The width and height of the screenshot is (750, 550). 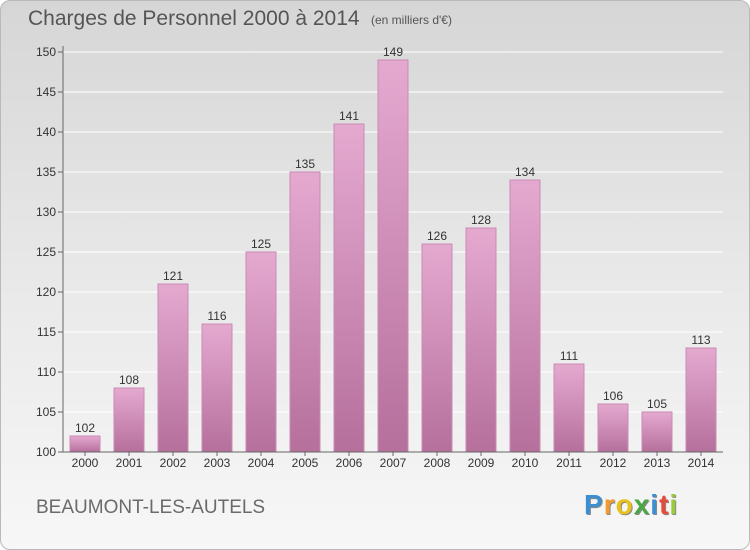 What do you see at coordinates (569, 463) in the screenshot?
I see `x-tick-label: 2011` at bounding box center [569, 463].